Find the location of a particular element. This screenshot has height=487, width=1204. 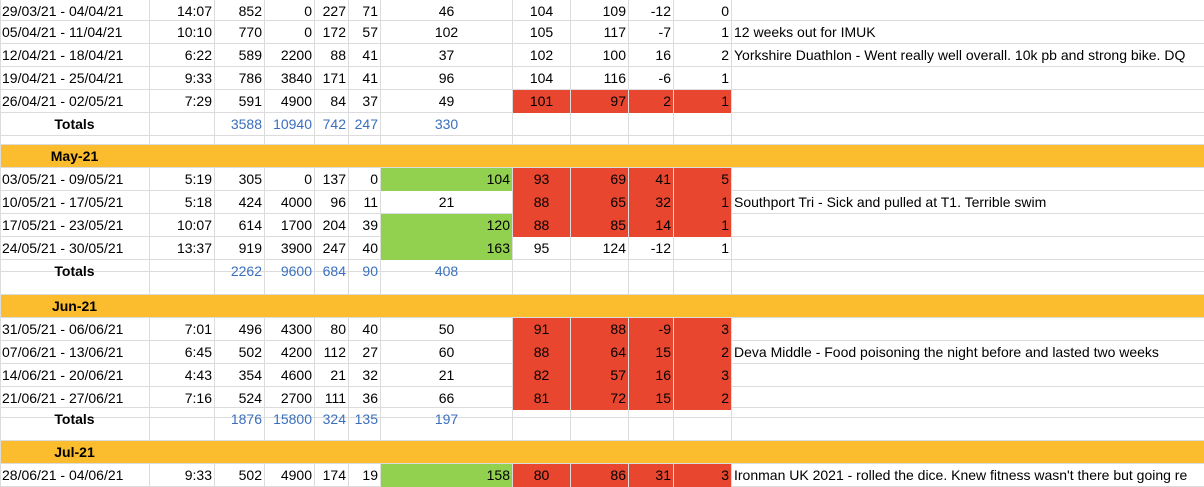

duration-cell: 6:45 is located at coordinates (182, 352).